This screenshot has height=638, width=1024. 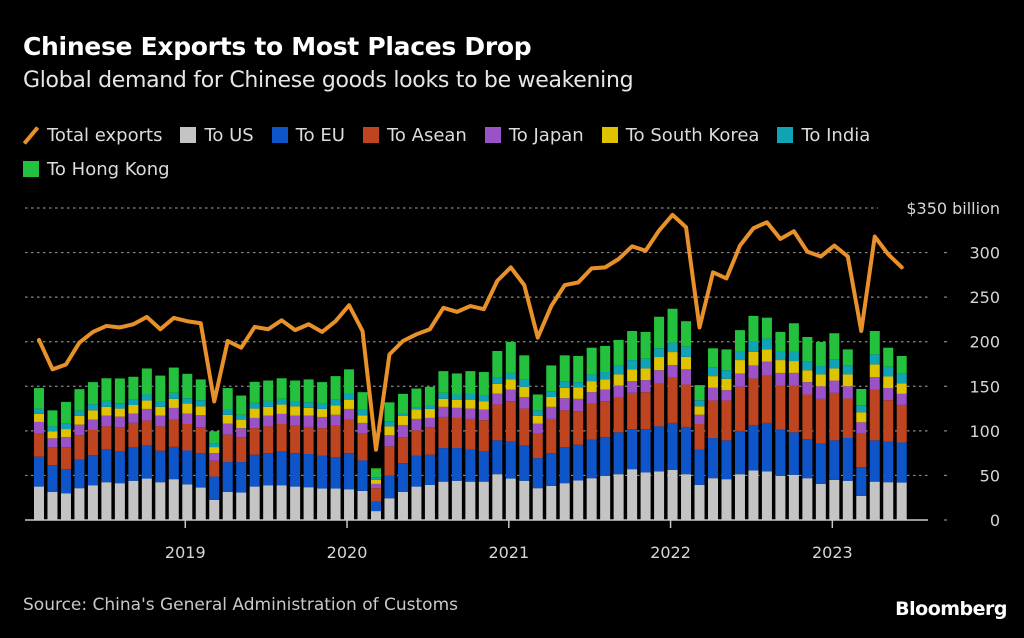 What do you see at coordinates (229, 135) in the screenshot?
I see `legend-label: To US` at bounding box center [229, 135].